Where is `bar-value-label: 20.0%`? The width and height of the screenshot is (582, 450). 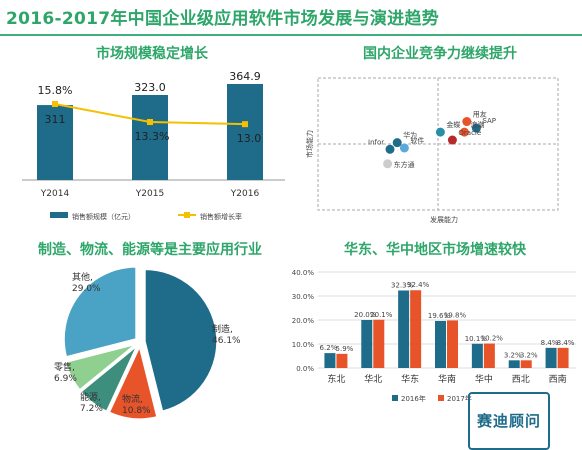
bar-value-label: 20.0% is located at coordinates (365, 315).